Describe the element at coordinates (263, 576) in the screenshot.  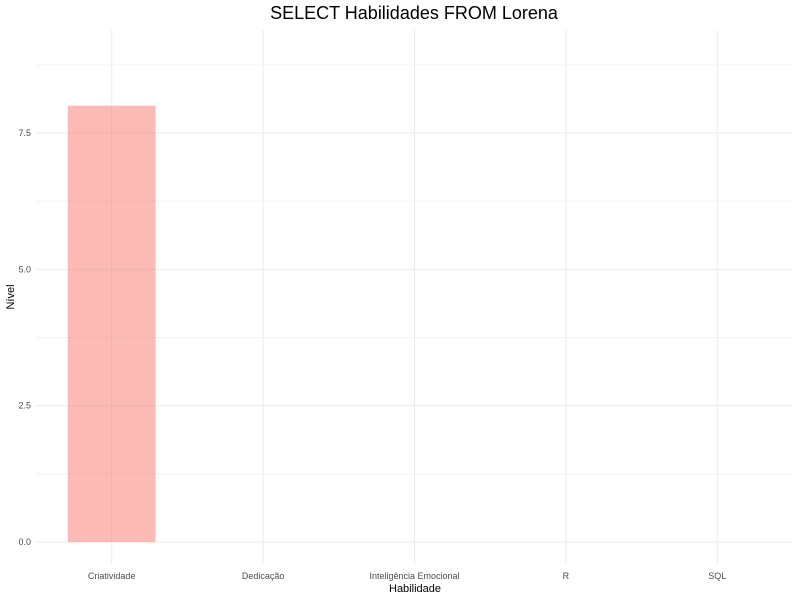
I see `x-tick-label: Dedicação` at that location.